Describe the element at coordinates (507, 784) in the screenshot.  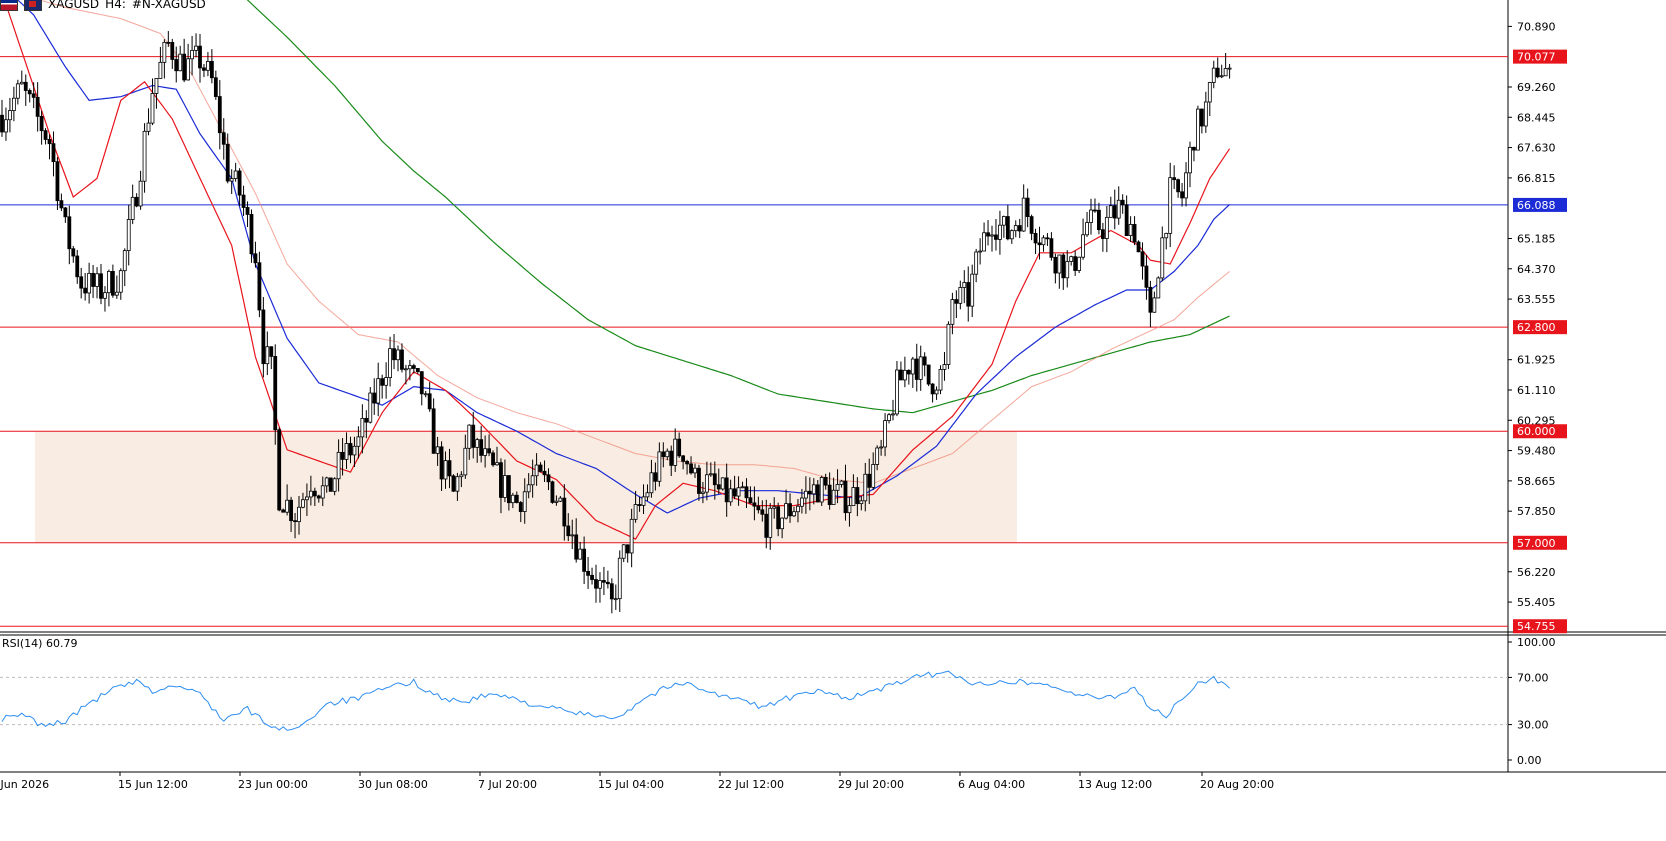
I see `time-tick-label: 7 Jul 20:00` at that location.